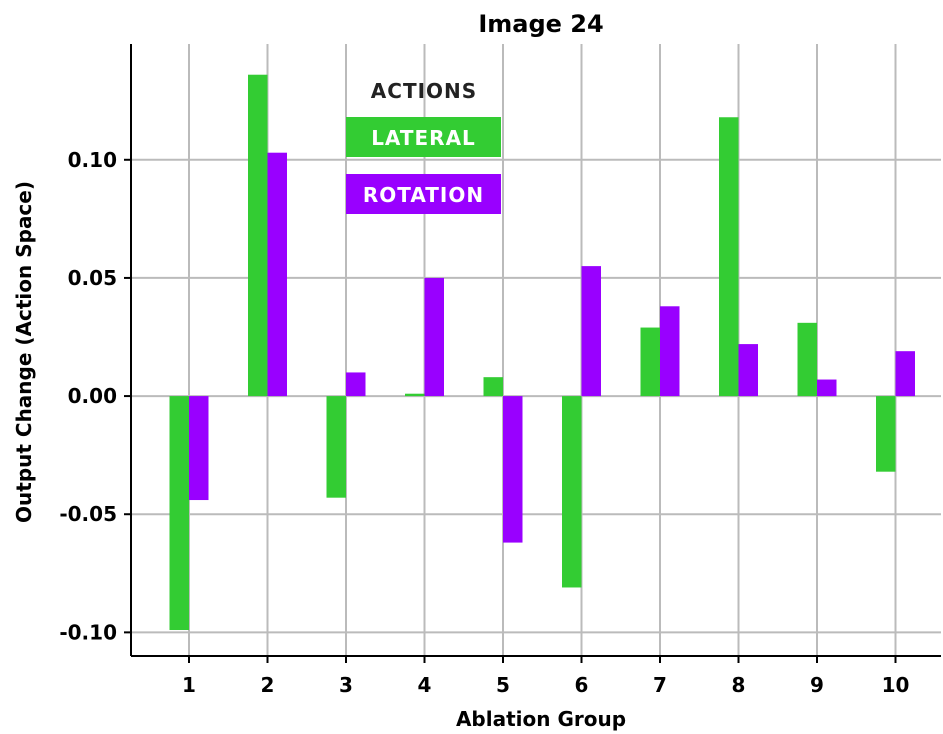 This screenshot has height=734, width=943. I want to click on x-tick-label: 10, so click(896, 685).